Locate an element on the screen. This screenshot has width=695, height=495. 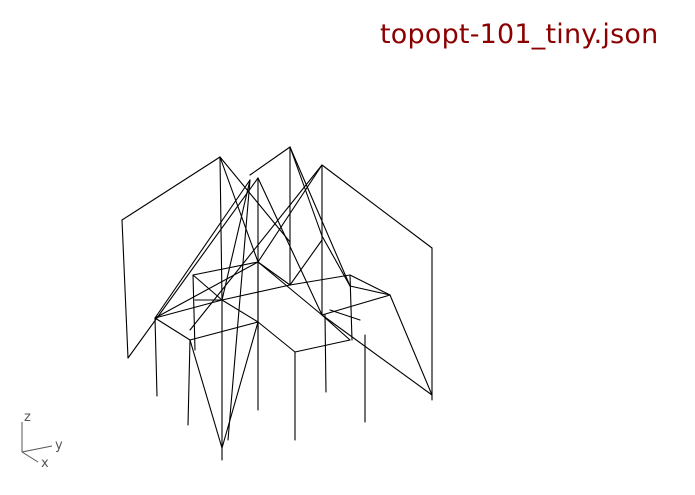
x-axis-line is located at coordinates (30, 457).